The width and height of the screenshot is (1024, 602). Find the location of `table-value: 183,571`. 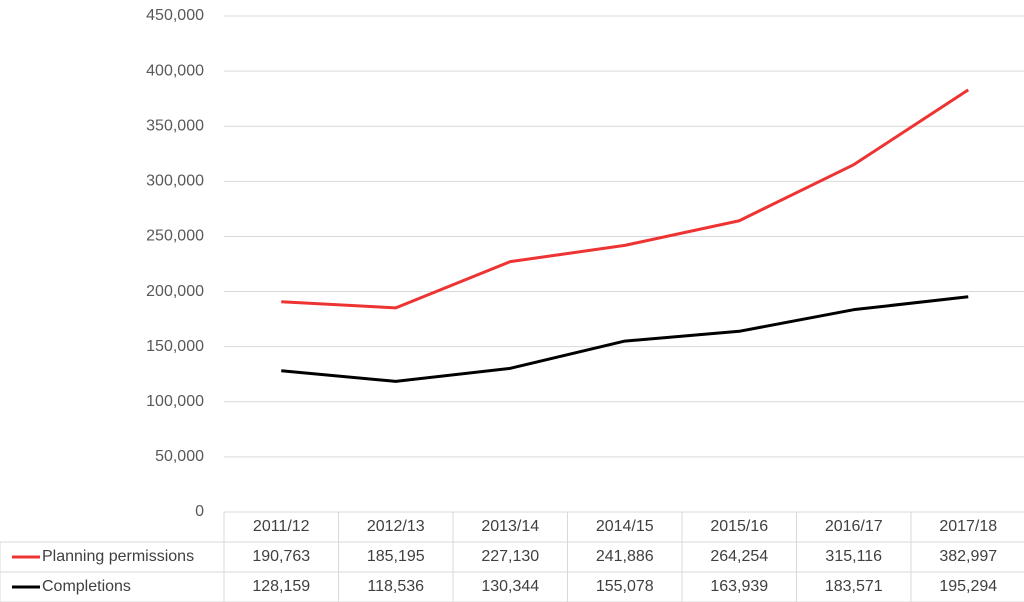

table-value: 183,571 is located at coordinates (854, 586).